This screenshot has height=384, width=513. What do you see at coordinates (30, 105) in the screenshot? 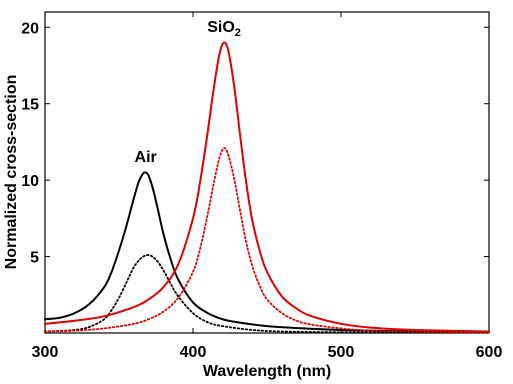
I see `y-tick-label-2: 15` at bounding box center [30, 105].